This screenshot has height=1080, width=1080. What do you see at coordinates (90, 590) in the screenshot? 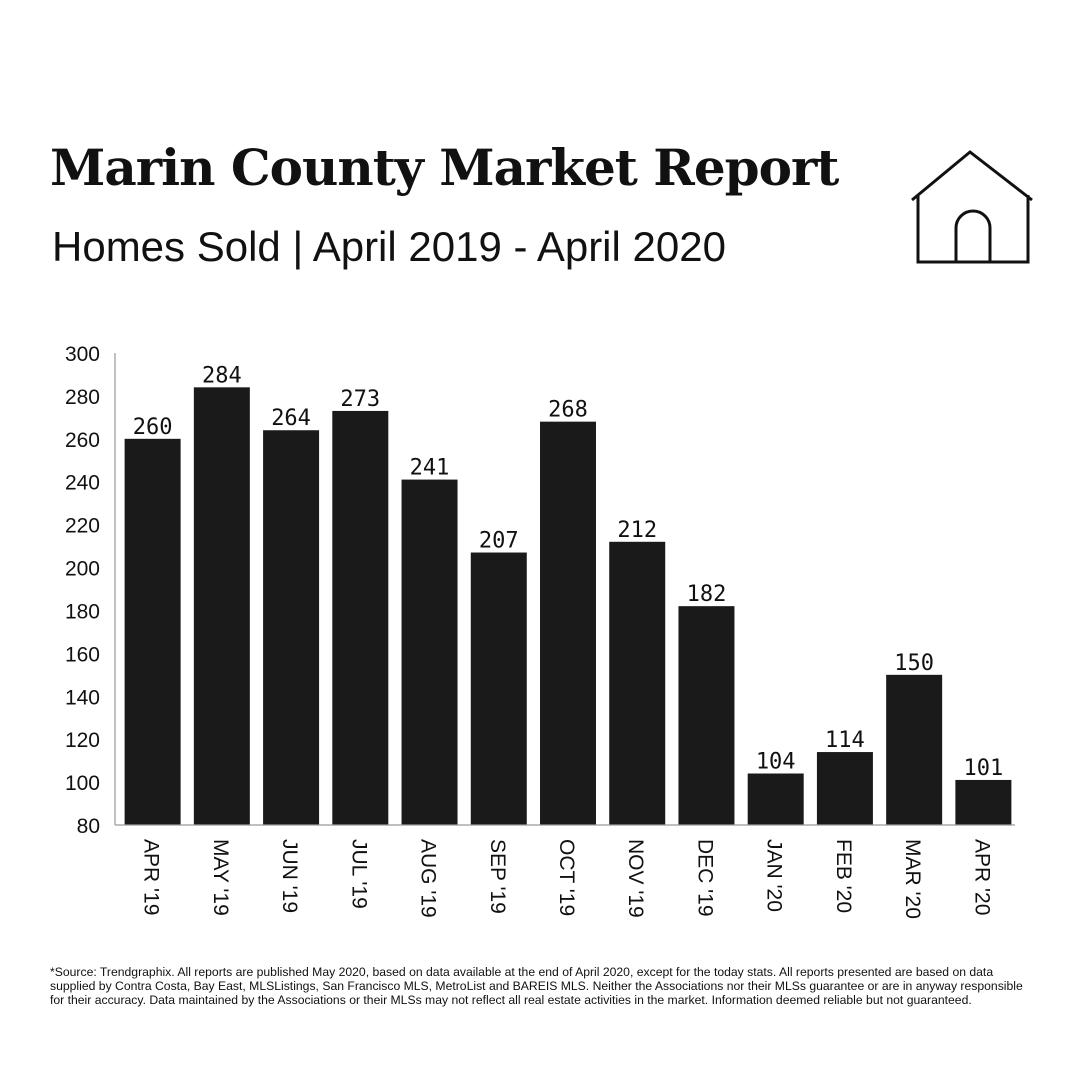
I see `y-axis: 80 100 120 140 160 180 200 220 240 260 280 300` at bounding box center [90, 590].